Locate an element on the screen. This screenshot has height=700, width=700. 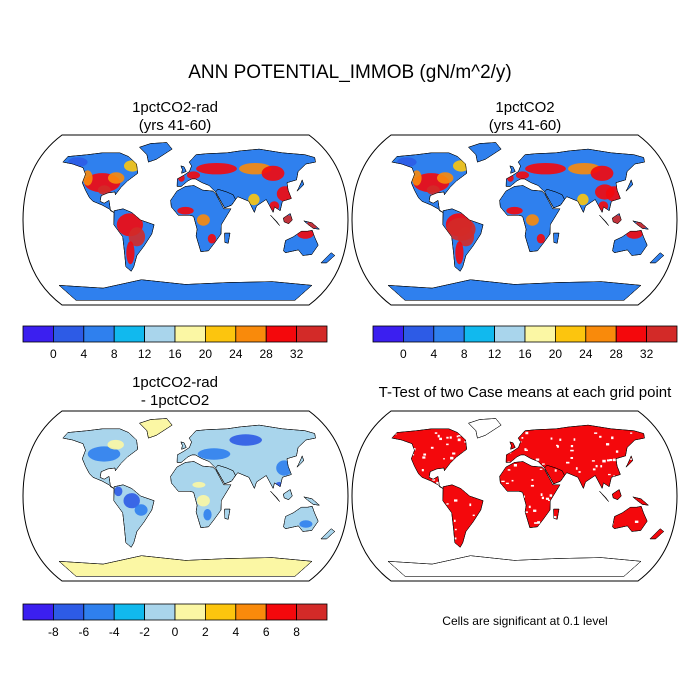
colorbar-full-labels: 0 4 8 12 16 20 24 28 32 is located at coordinates (525, 355).